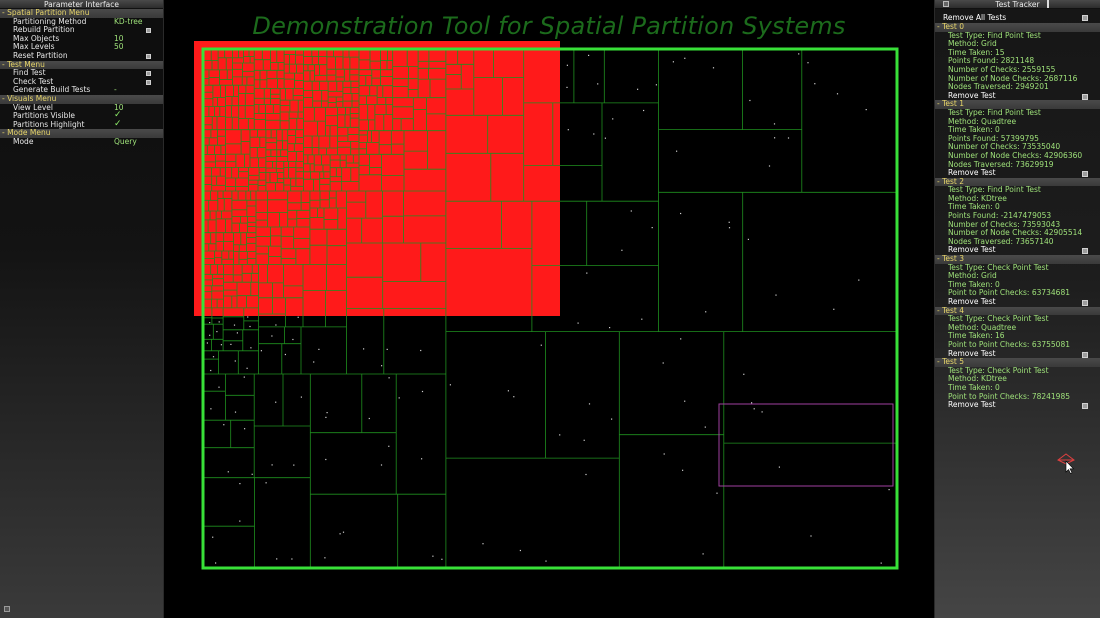  I want to click on param-label: Partitioning Method, so click(50, 21).